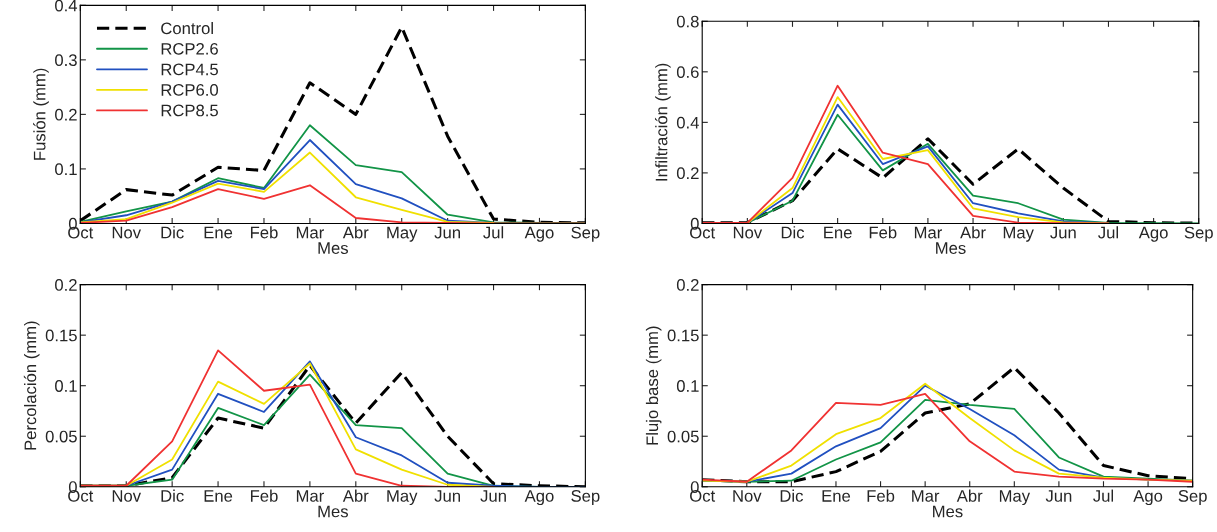 The width and height of the screenshot is (1217, 532). What do you see at coordinates (66, 60) in the screenshot?
I see `y-tick-label: 0.3` at bounding box center [66, 60].